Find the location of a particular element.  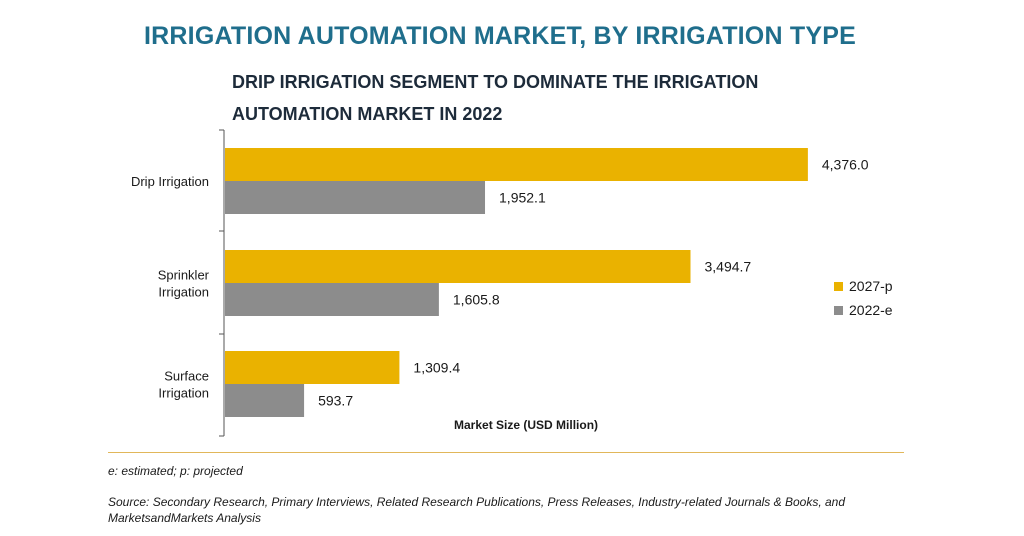

data-label: 593.7 is located at coordinates (335, 401).